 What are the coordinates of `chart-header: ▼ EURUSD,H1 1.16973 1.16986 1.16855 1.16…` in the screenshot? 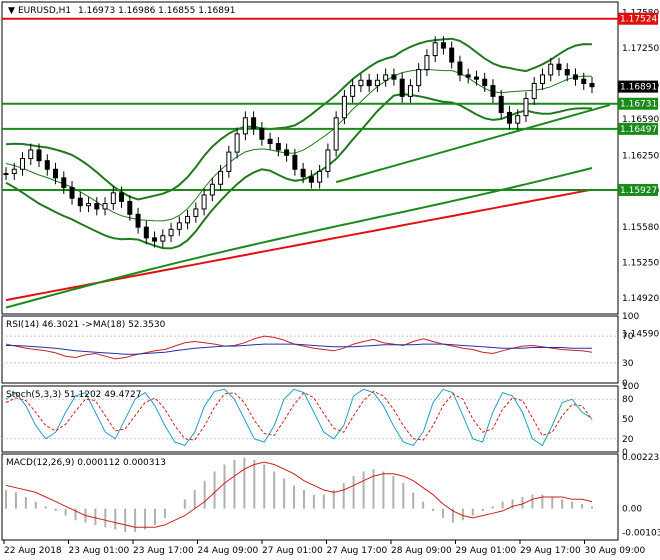 It's located at (121, 11).